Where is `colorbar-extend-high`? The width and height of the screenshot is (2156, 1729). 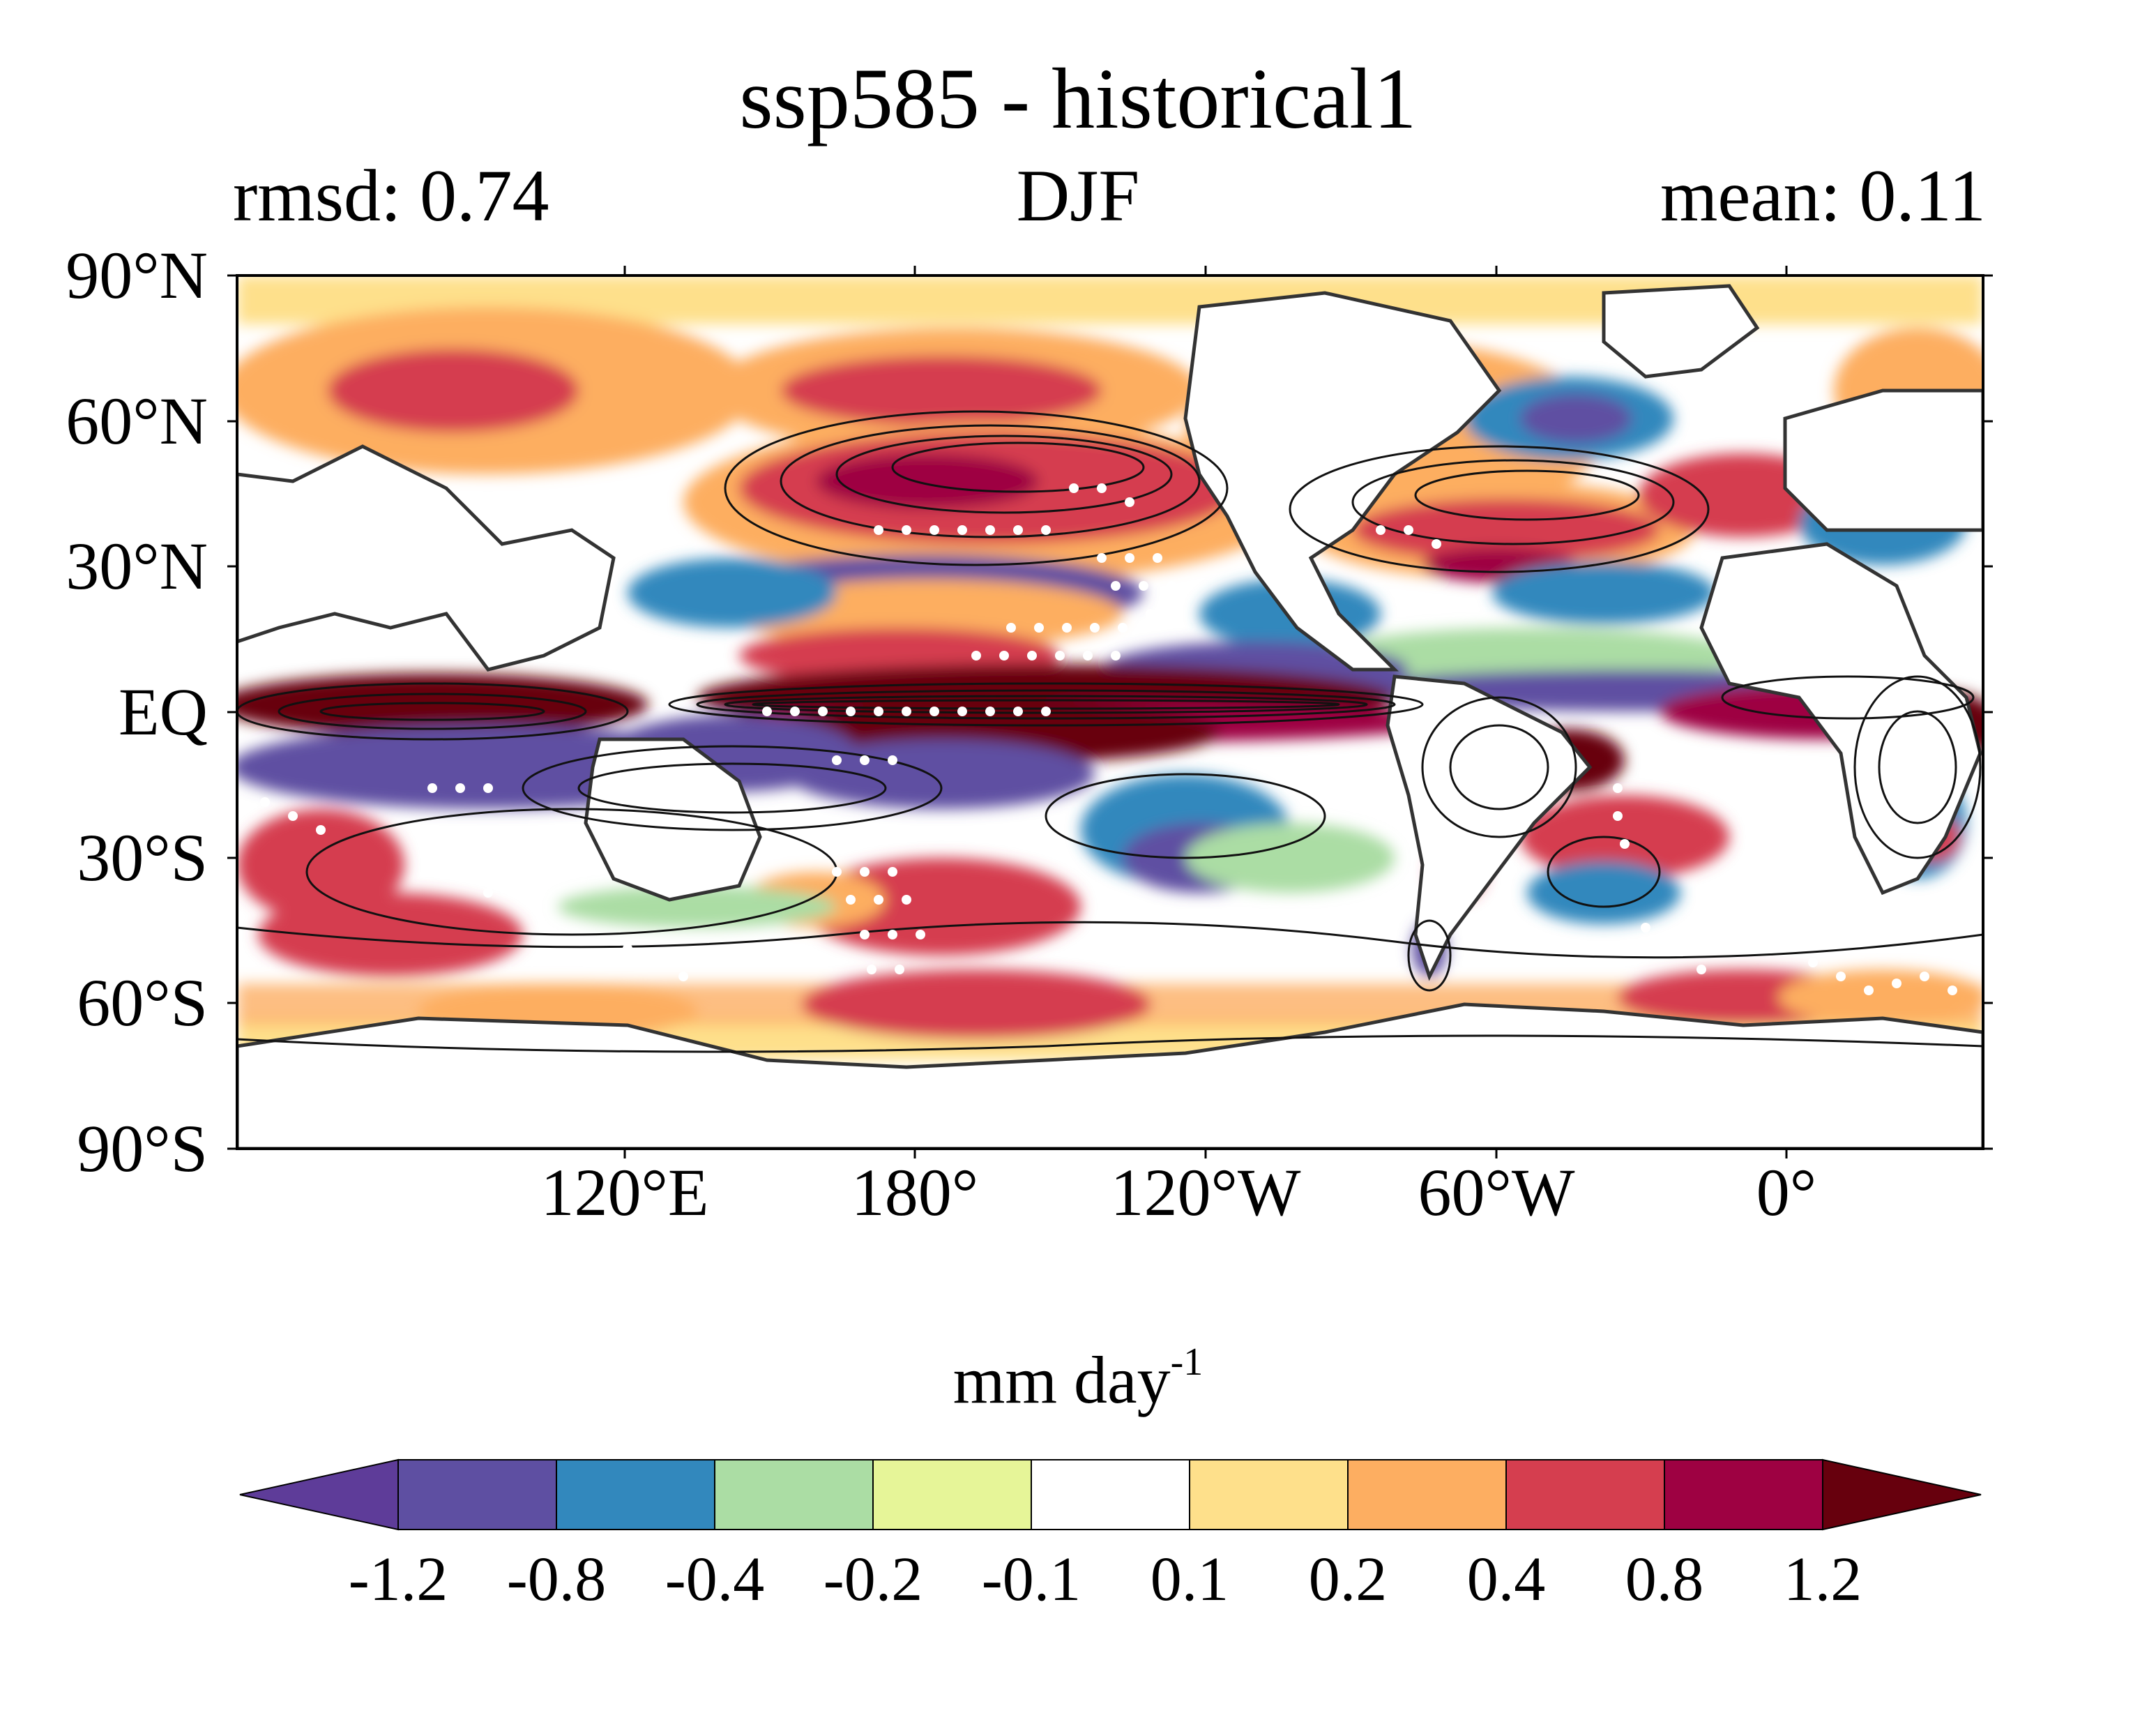 colorbar-extend-high is located at coordinates (1902, 1494).